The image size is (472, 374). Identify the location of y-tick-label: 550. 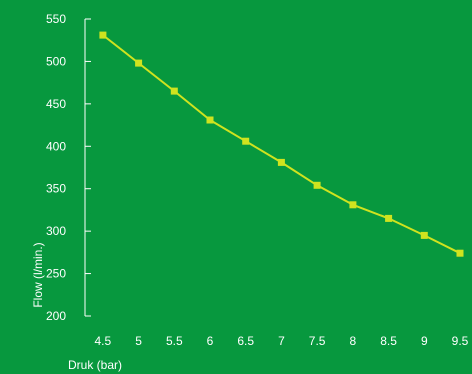
(56, 19).